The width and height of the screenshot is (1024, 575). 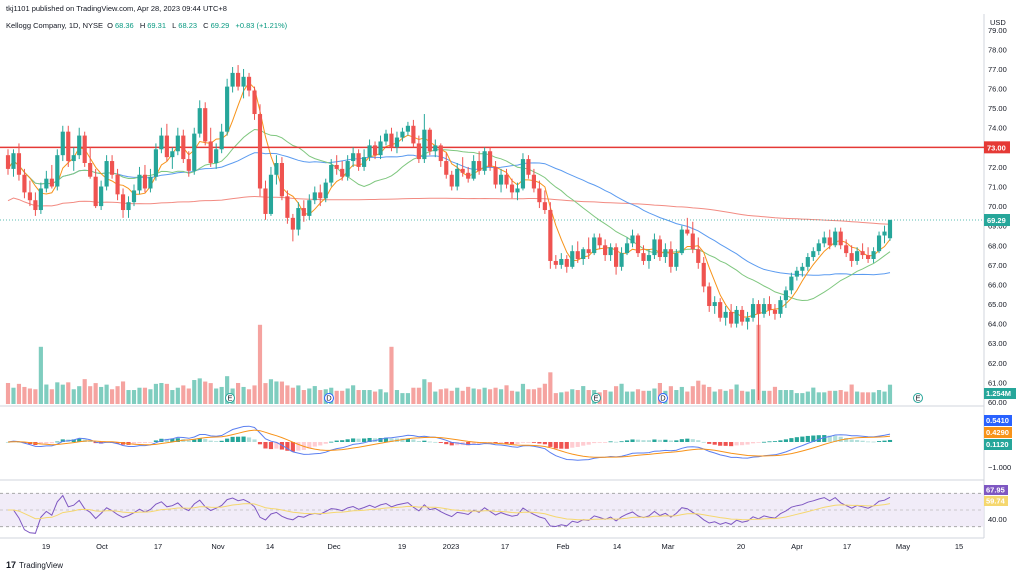 What do you see at coordinates (617, 546) in the screenshot?
I see `x-axis-label: 14` at bounding box center [617, 546].